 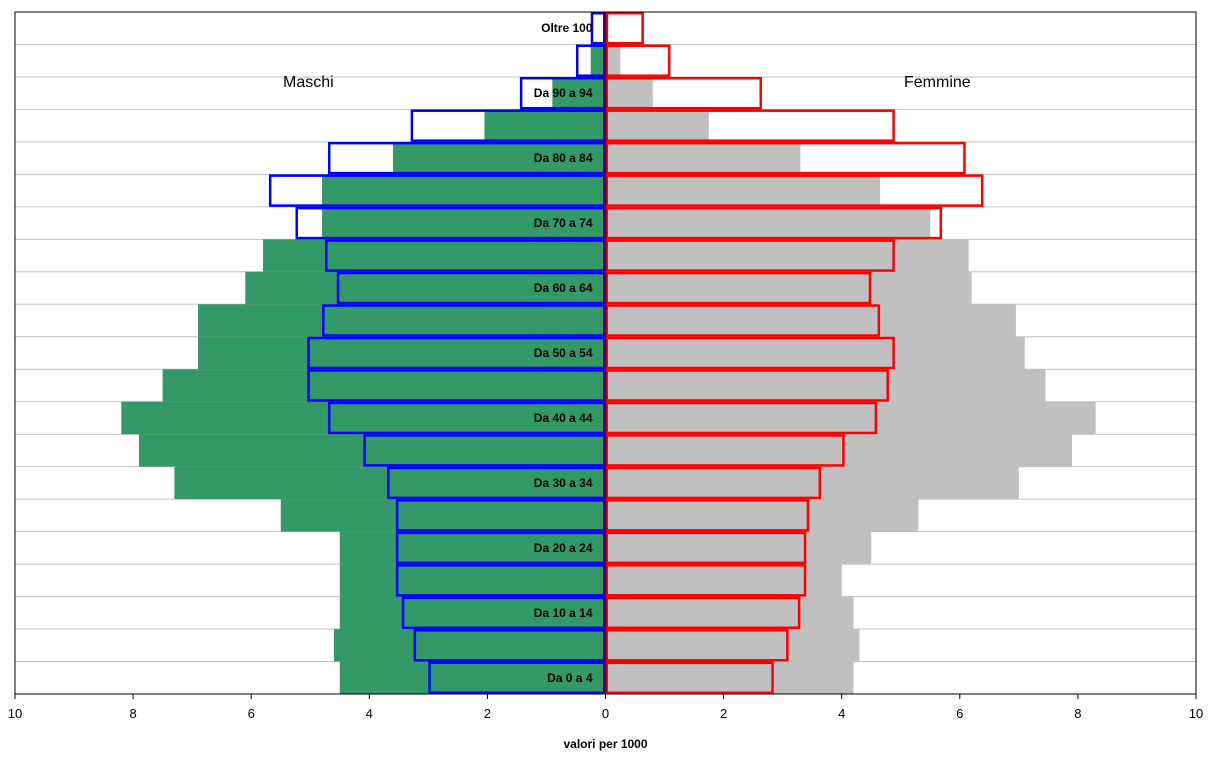 I want to click on category-label: Da 50 a 54, so click(x=563, y=353).